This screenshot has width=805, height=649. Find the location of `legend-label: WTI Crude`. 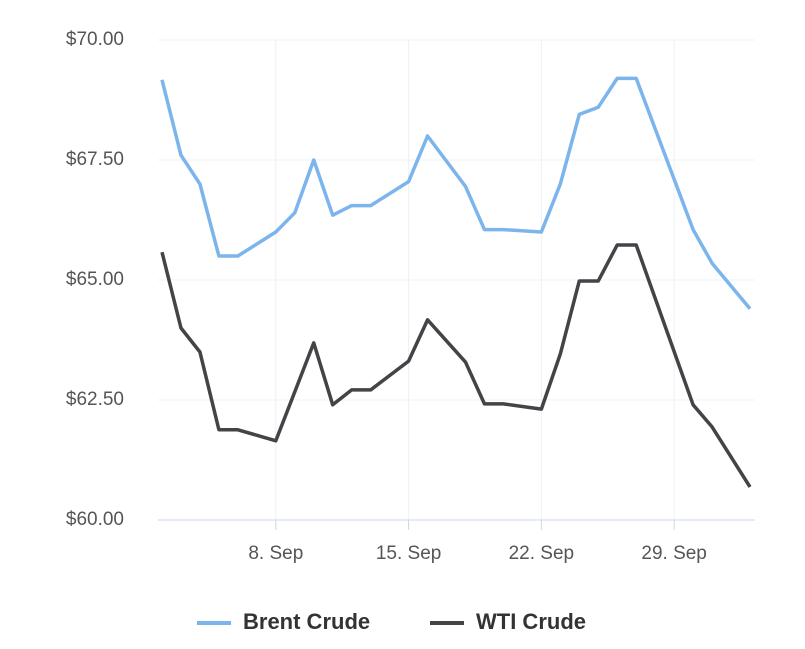

legend-label: WTI Crude is located at coordinates (531, 621).